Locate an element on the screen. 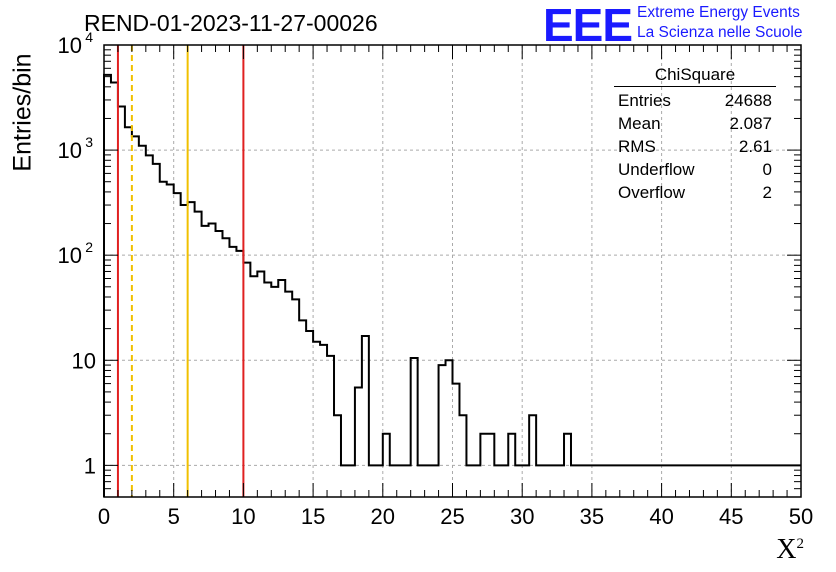 The image size is (836, 572). stats-row-underflow: Underflow 0 is located at coordinates (695, 169).